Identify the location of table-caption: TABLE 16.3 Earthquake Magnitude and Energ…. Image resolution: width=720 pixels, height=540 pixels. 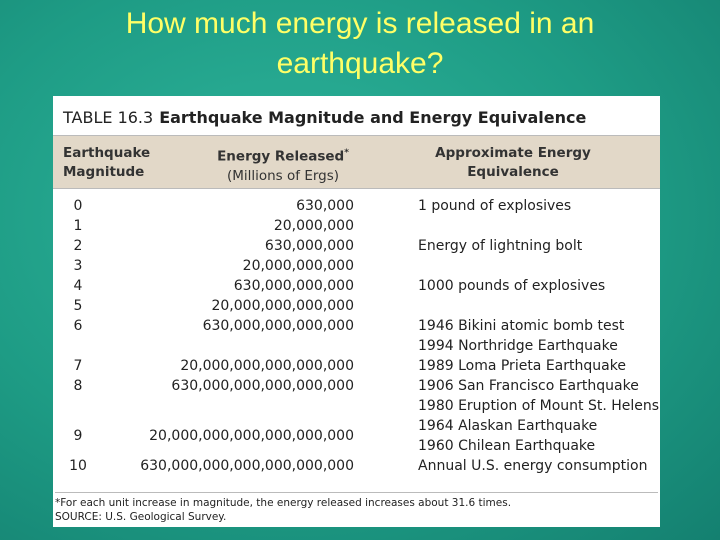
(324, 117).